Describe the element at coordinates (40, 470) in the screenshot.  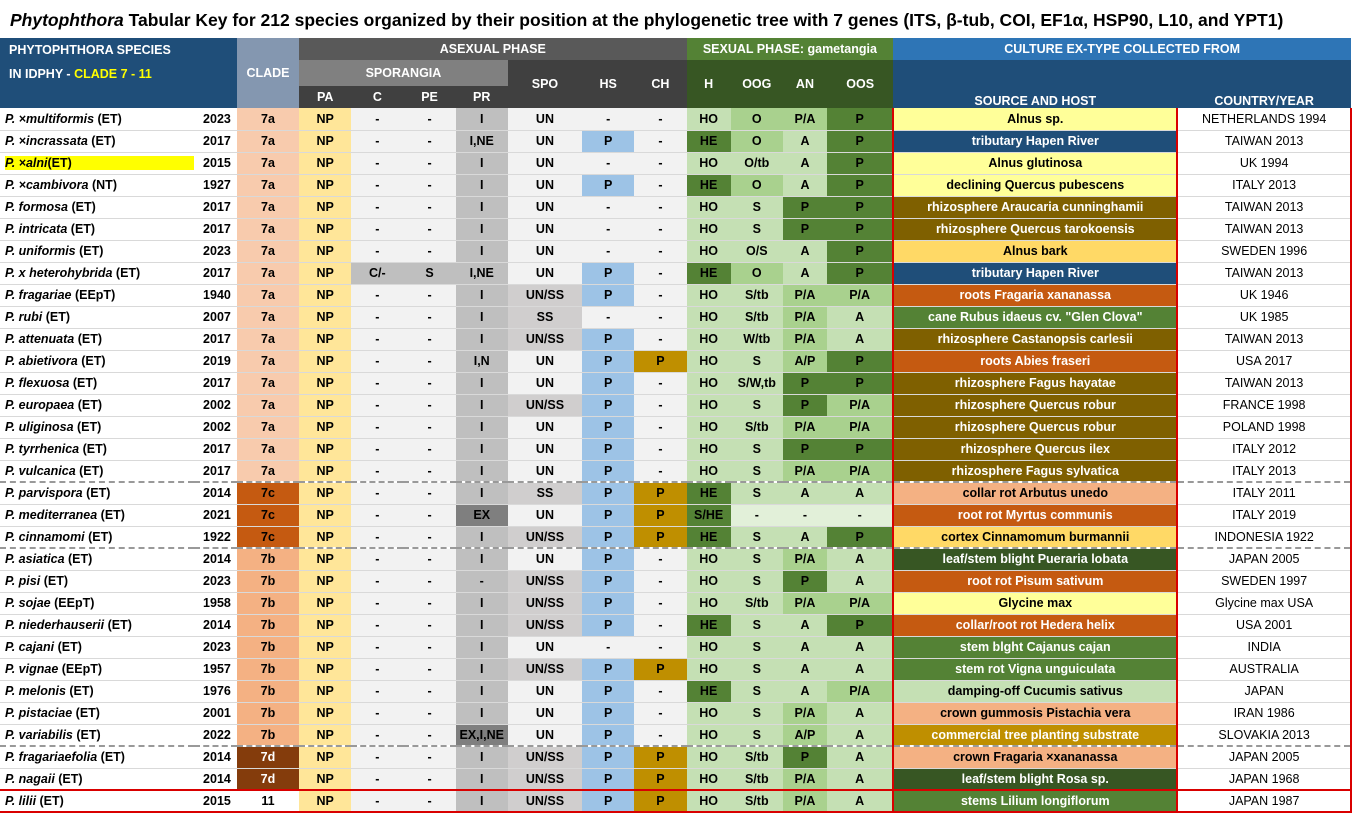
I see `species-binomial: P. vulcanica` at that location.